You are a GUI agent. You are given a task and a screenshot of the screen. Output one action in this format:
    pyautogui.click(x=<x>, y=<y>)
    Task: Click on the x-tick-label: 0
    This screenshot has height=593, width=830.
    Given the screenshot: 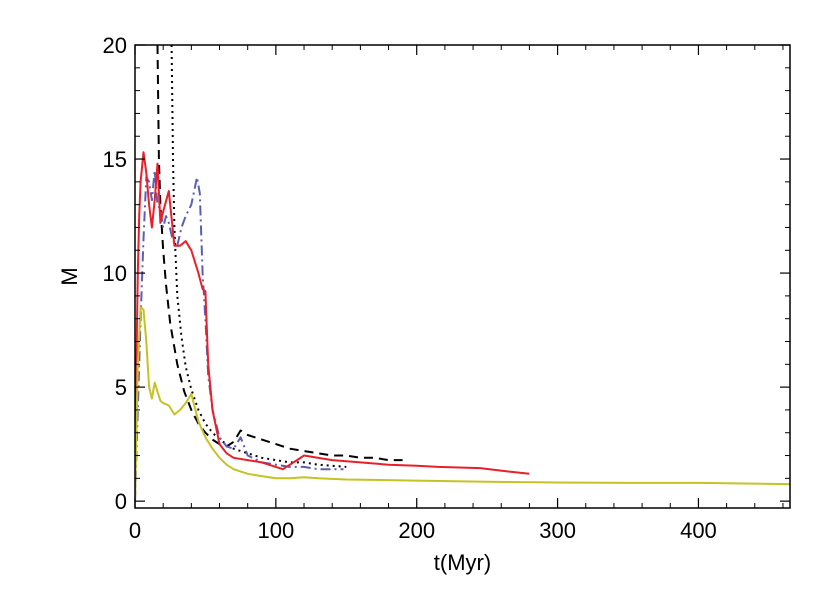 What is the action you would take?
    pyautogui.click(x=135, y=530)
    